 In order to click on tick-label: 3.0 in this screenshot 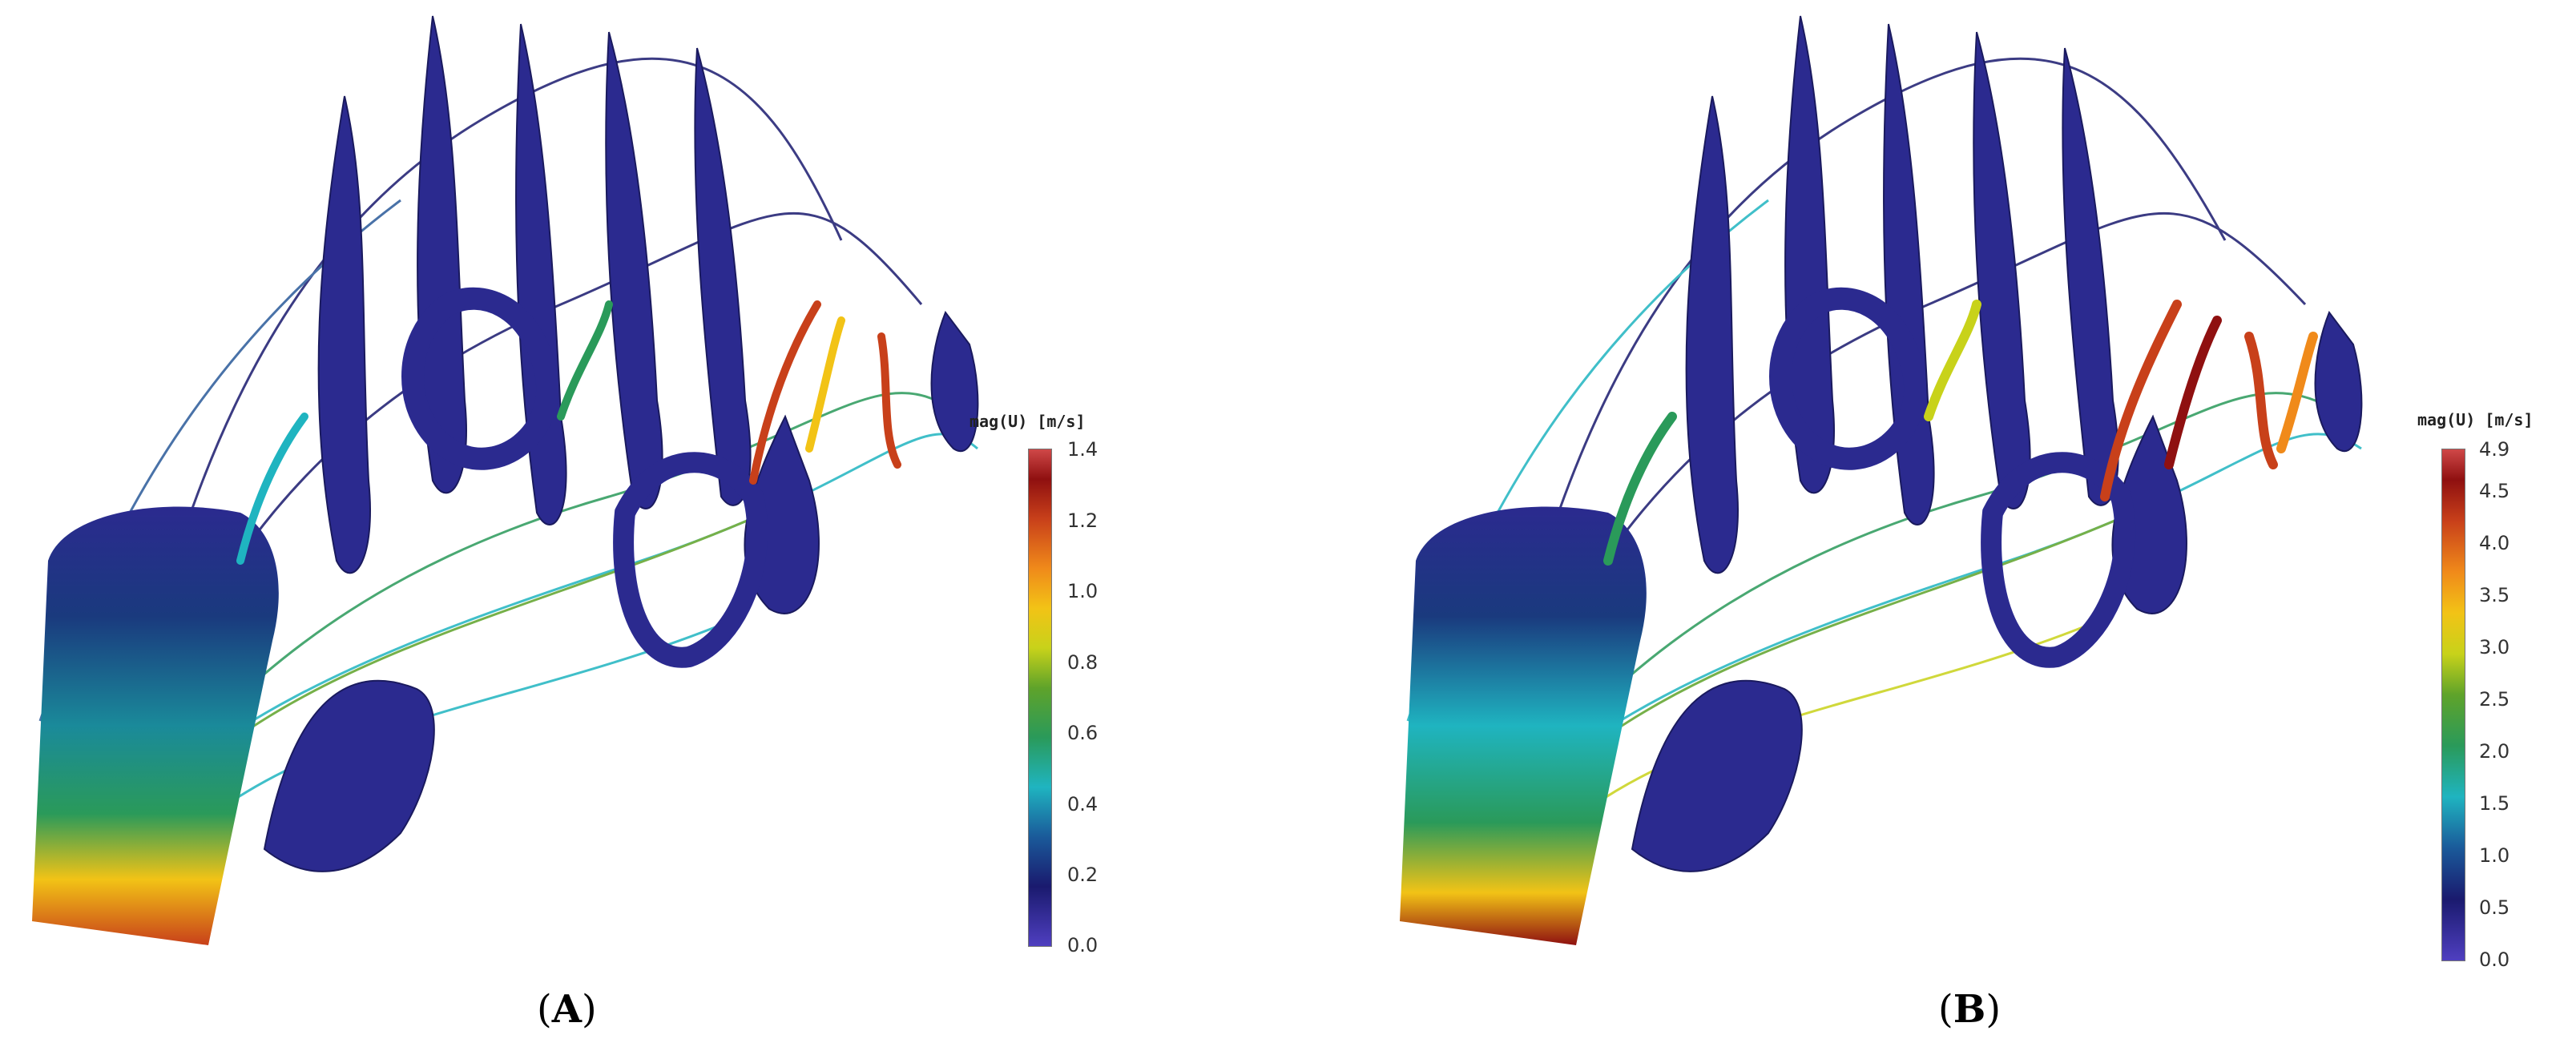, I will do `click(2494, 647)`.